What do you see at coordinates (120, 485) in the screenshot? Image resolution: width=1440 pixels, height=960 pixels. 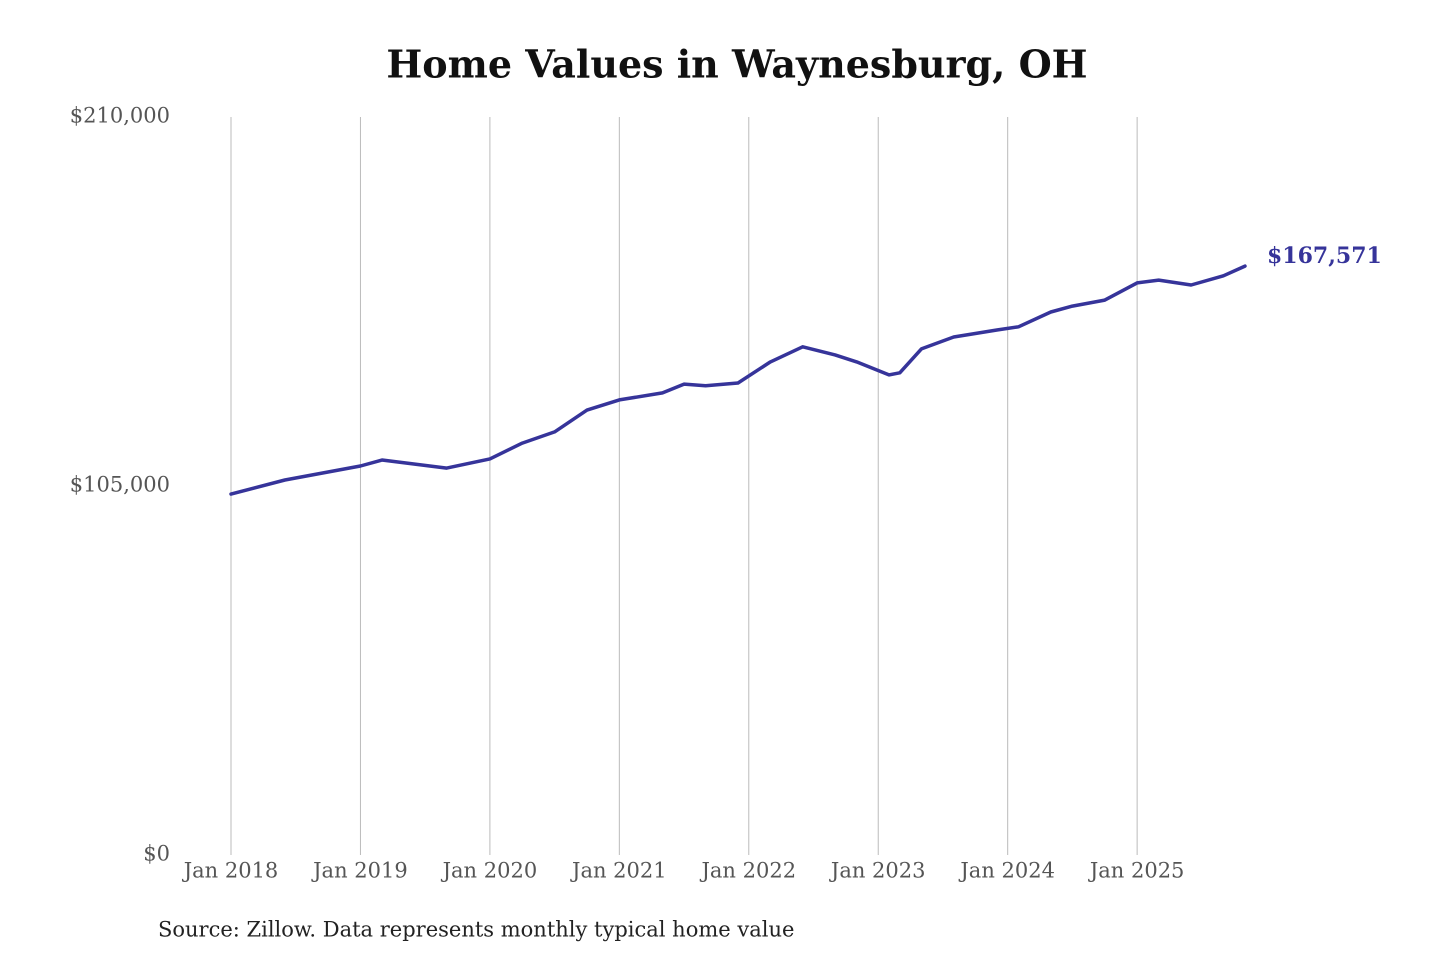 I see `y-tick-label: $105,000` at bounding box center [120, 485].